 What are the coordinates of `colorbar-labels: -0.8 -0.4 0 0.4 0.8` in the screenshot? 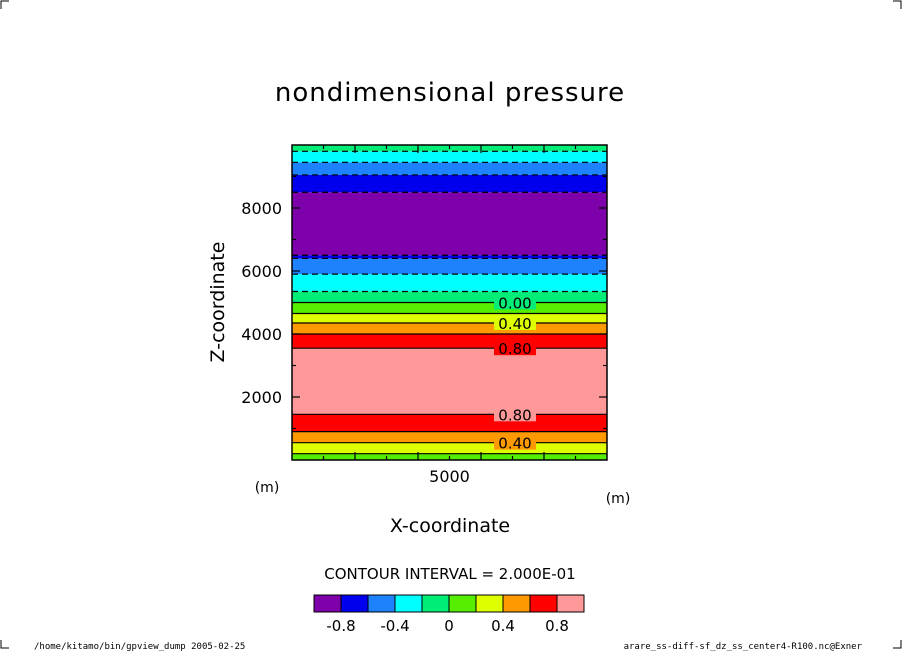 It's located at (447, 626).